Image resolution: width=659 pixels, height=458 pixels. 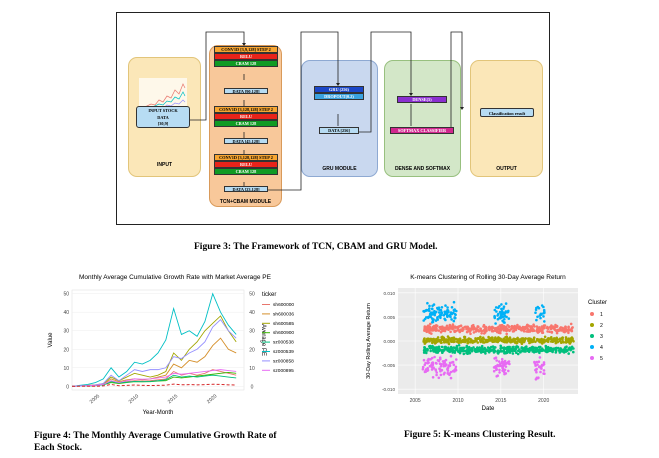 What do you see at coordinates (246, 109) in the screenshot?
I see `tcn-conv1d-2: CONV1D [3,128,128] STEP 2` at bounding box center [246, 109].